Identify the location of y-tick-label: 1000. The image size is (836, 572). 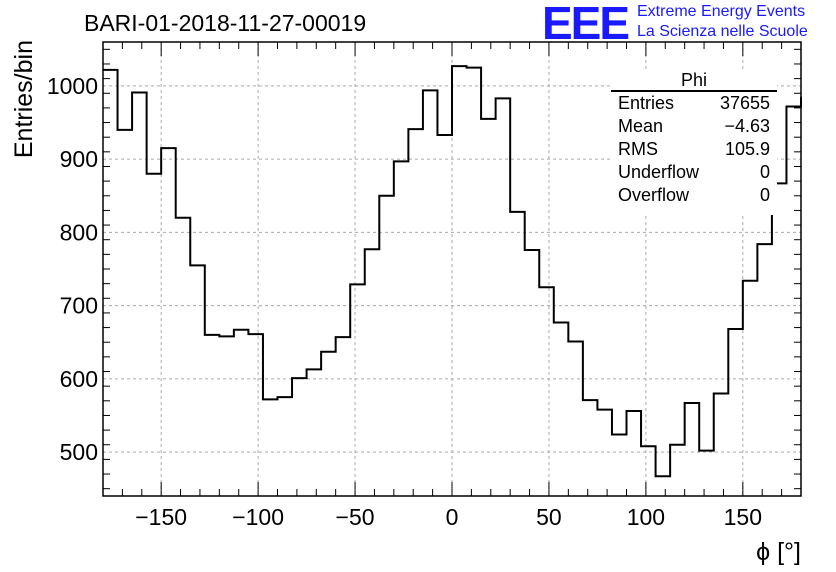
(72, 86).